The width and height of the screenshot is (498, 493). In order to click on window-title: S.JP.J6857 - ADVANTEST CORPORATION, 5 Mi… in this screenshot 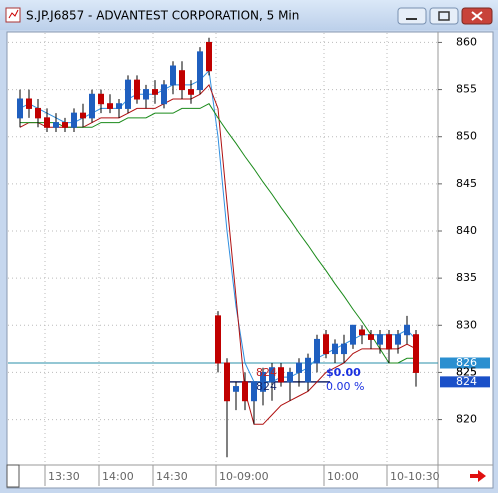, I will do `click(162, 16)`.